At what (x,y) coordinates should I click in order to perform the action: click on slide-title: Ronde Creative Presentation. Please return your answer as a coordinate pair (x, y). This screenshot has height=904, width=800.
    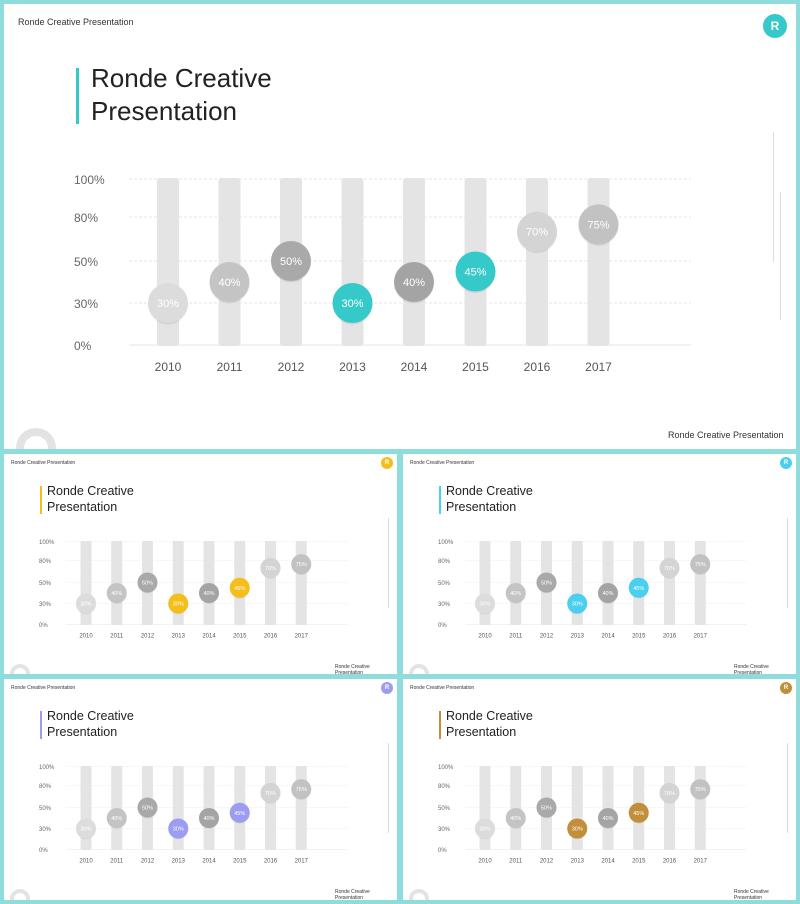
    Looking at the image, I should click on (90, 724).